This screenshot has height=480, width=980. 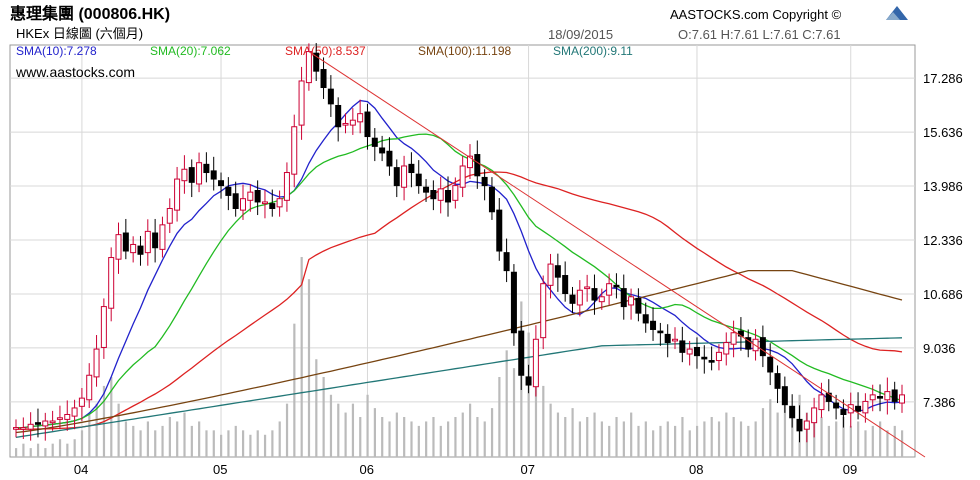 I want to click on aastocks-logo-icon, so click(x=897, y=13).